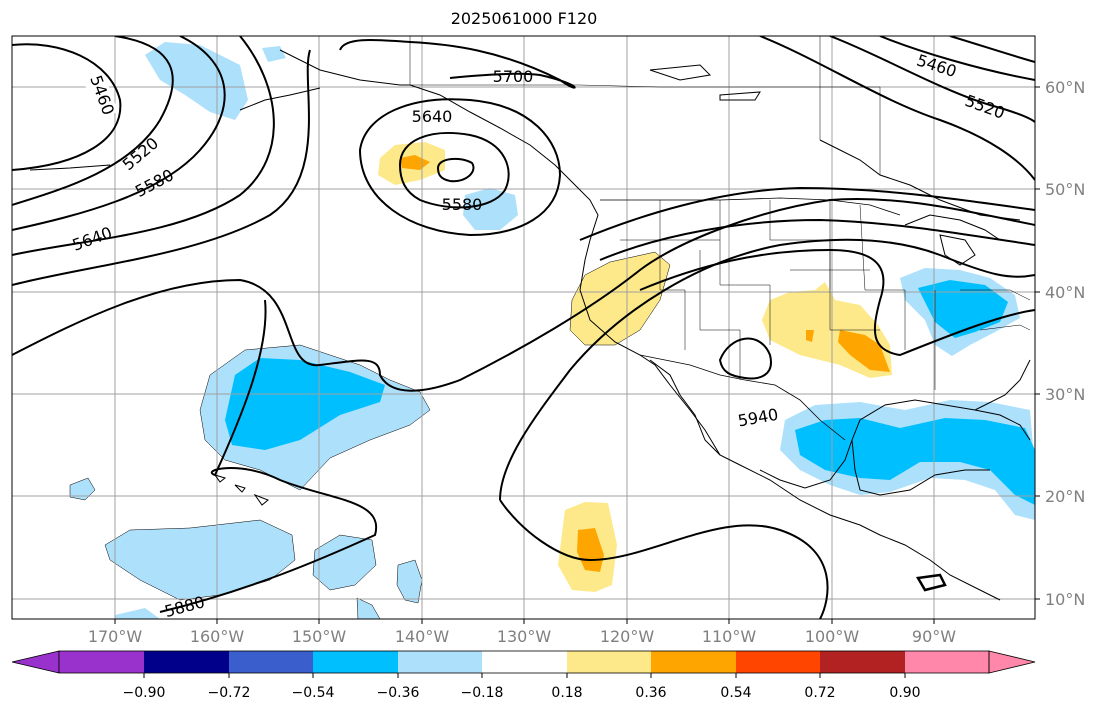 Image resolution: width=1105 pixels, height=712 pixels. What do you see at coordinates (229, 693) in the screenshot?
I see `colorbar-tick-label: −0.72` at bounding box center [229, 693].